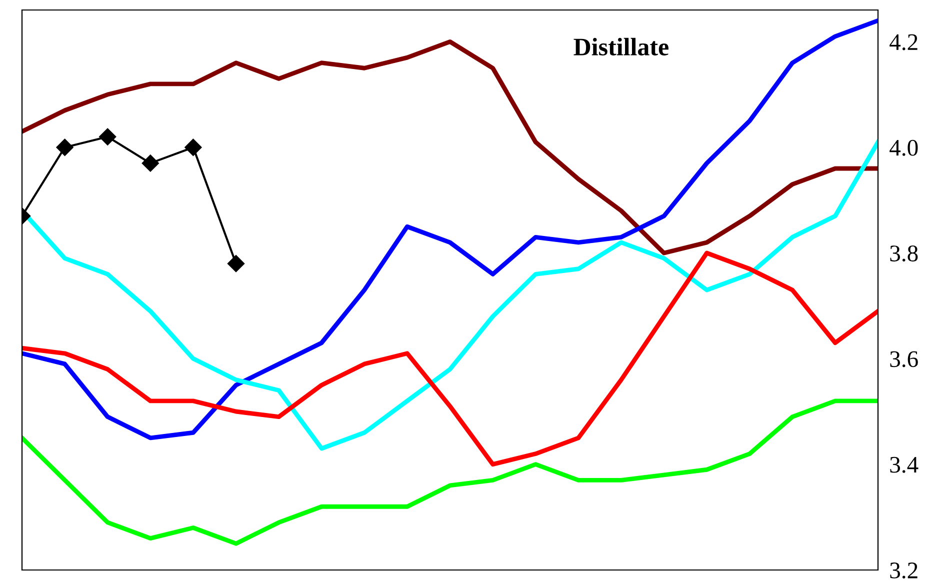 The height and width of the screenshot is (585, 950). I want to click on y-tick-label: 4.2, so click(904, 42).